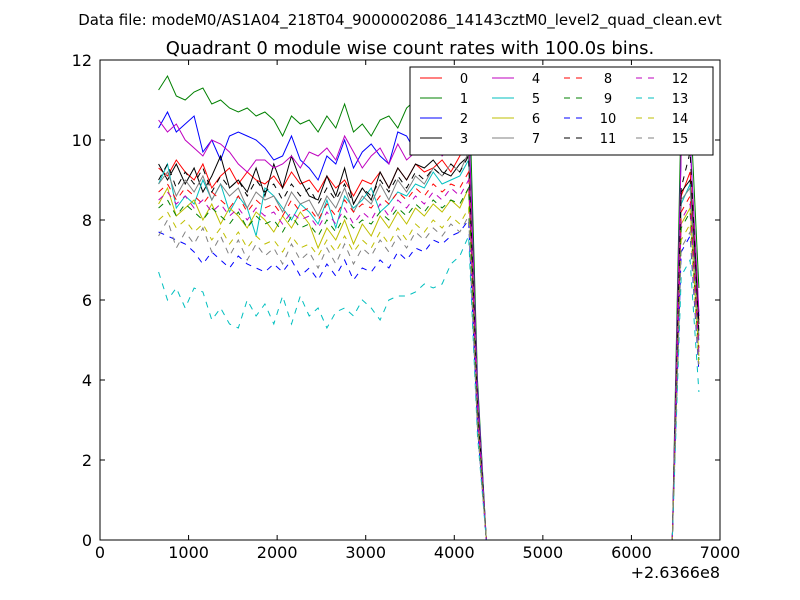 This screenshot has width=800, height=600. Describe the element at coordinates (454, 552) in the screenshot. I see `x-tick-label: 4000` at that location.